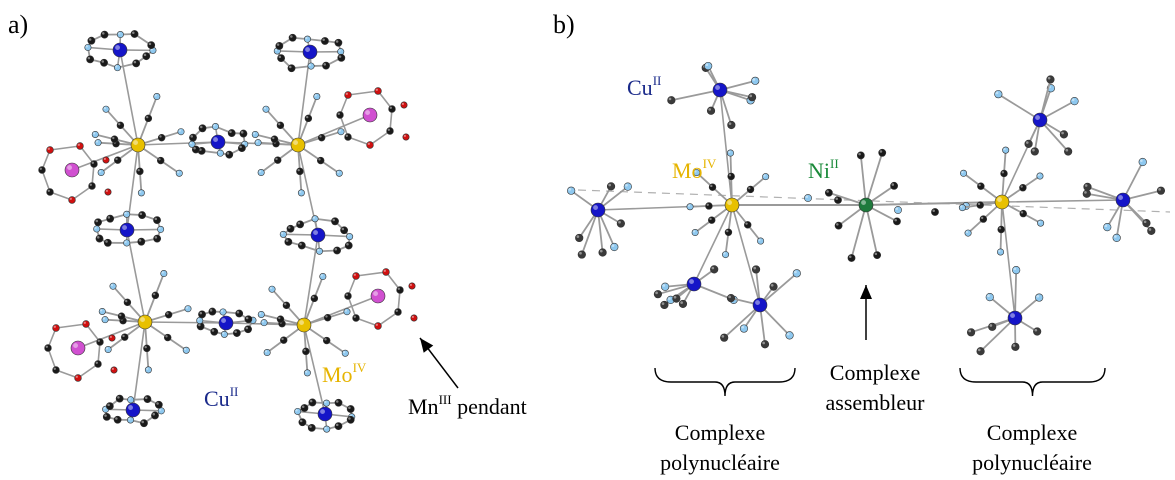 The width and height of the screenshot is (1175, 480). What do you see at coordinates (823, 169) in the screenshot?
I see `panel-b-ni-label: NiII` at bounding box center [823, 169].